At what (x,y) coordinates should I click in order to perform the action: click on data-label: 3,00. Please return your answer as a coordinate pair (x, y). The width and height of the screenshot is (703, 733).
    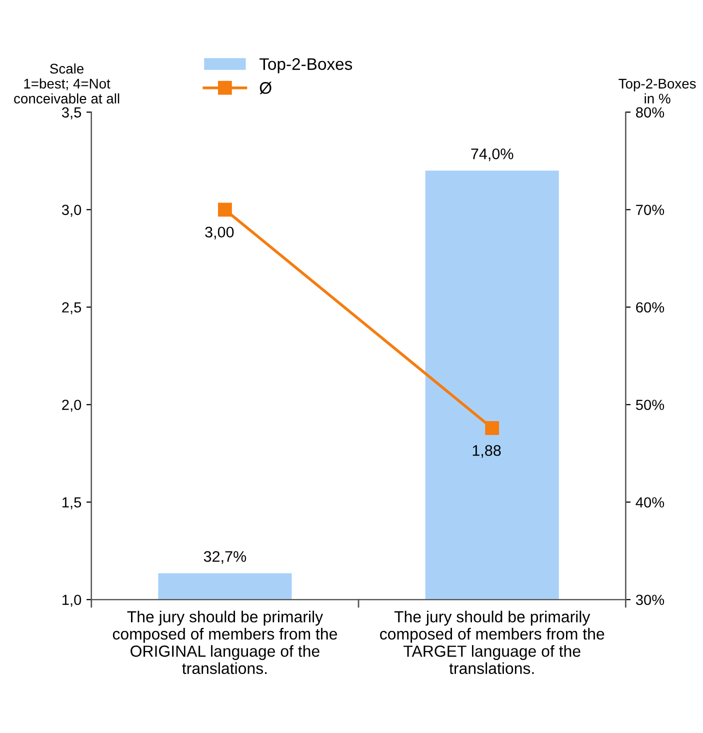
    Looking at the image, I should click on (219, 233).